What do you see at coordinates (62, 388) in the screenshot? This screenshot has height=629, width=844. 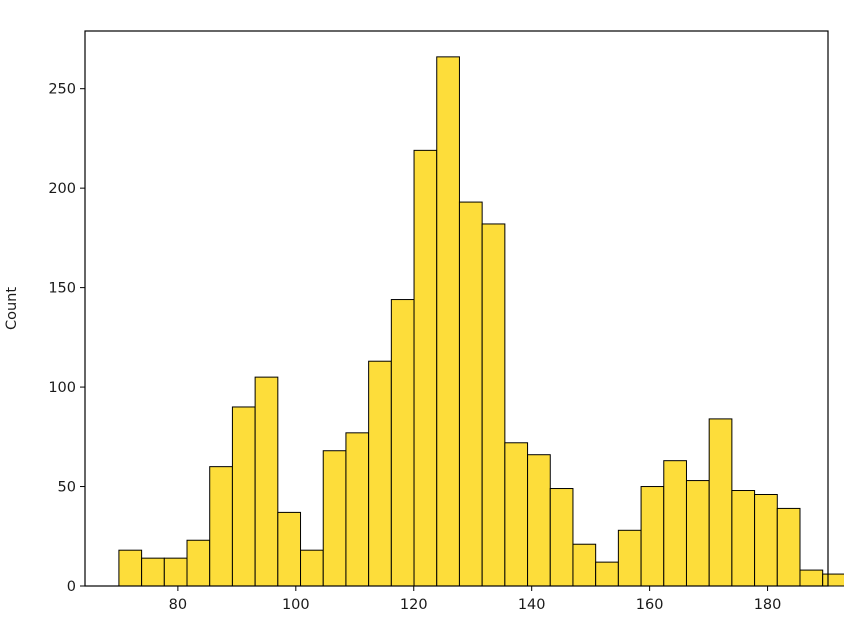 I see `y-tick-label: 100` at bounding box center [62, 388].